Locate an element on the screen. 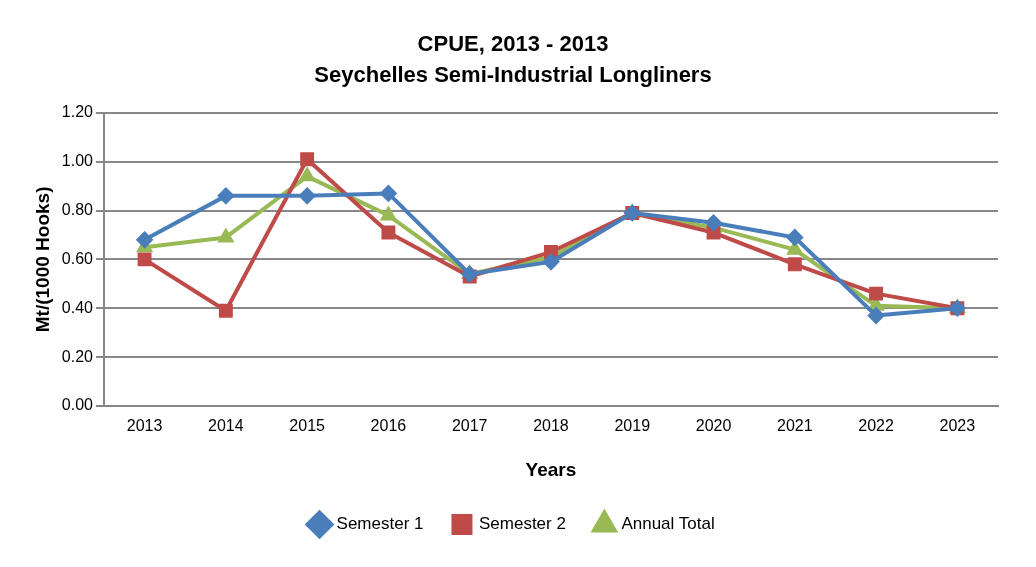  x-tick-label: 2022 is located at coordinates (876, 426).